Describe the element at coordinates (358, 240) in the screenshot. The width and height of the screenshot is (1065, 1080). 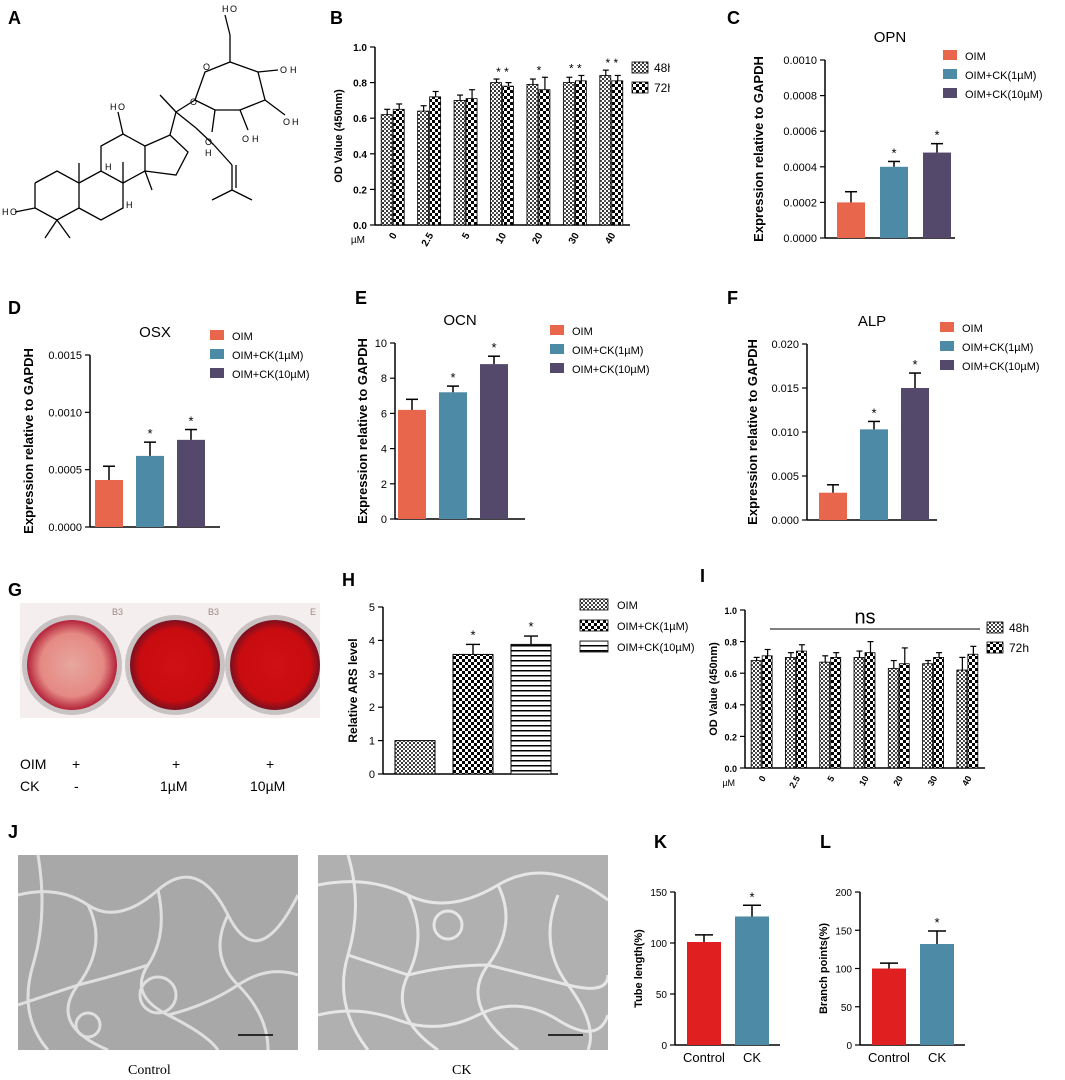
I see `x-unit-label: µM` at that location.